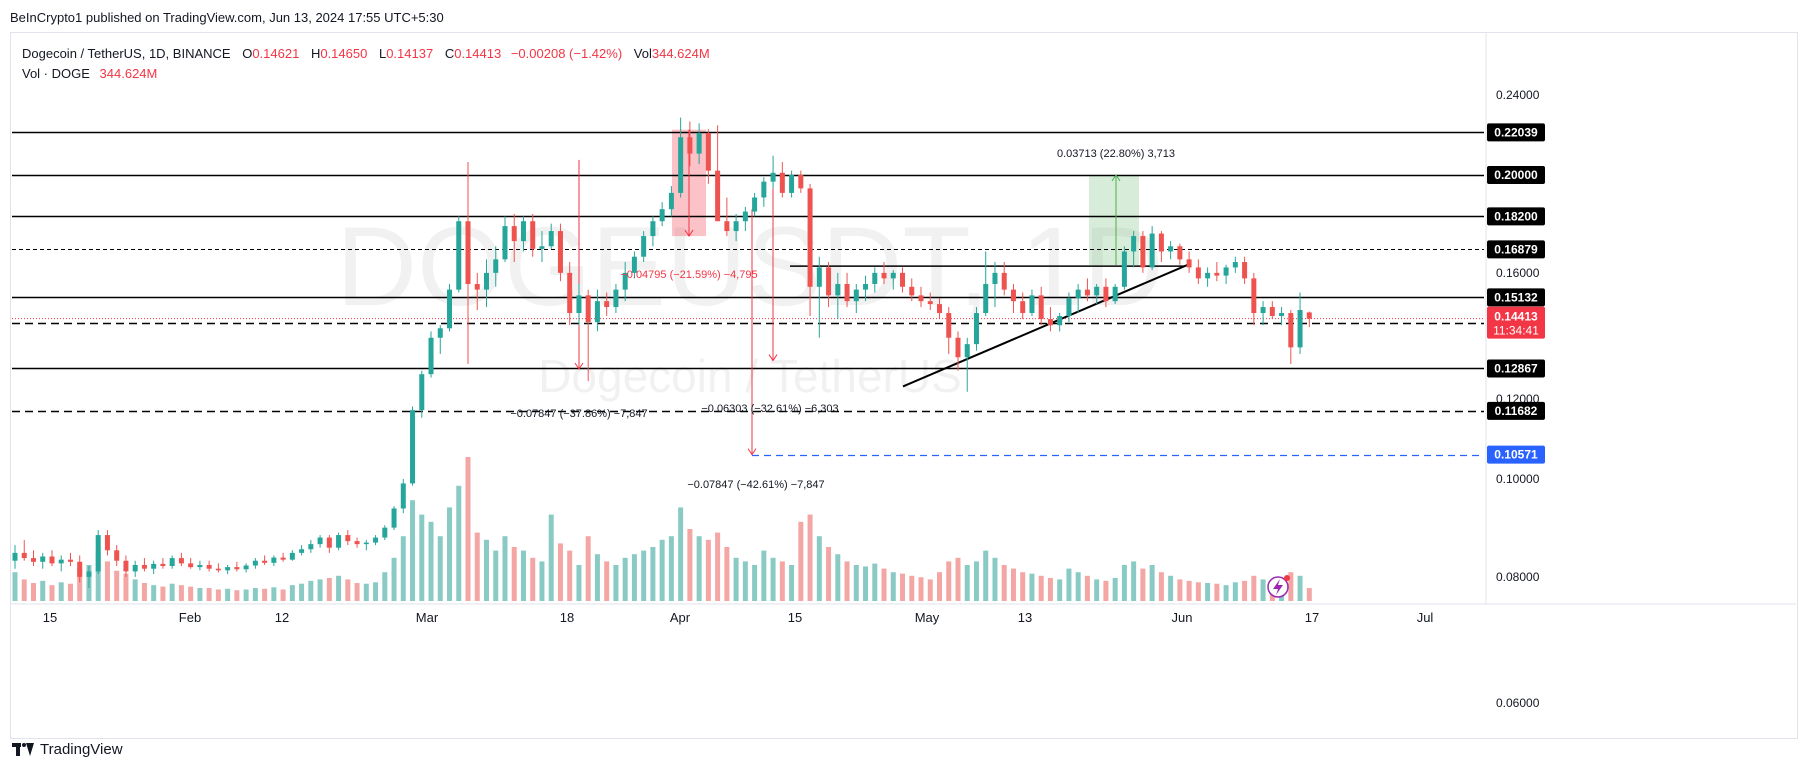  I want to click on level-price-label: 0.20000, so click(1516, 175).